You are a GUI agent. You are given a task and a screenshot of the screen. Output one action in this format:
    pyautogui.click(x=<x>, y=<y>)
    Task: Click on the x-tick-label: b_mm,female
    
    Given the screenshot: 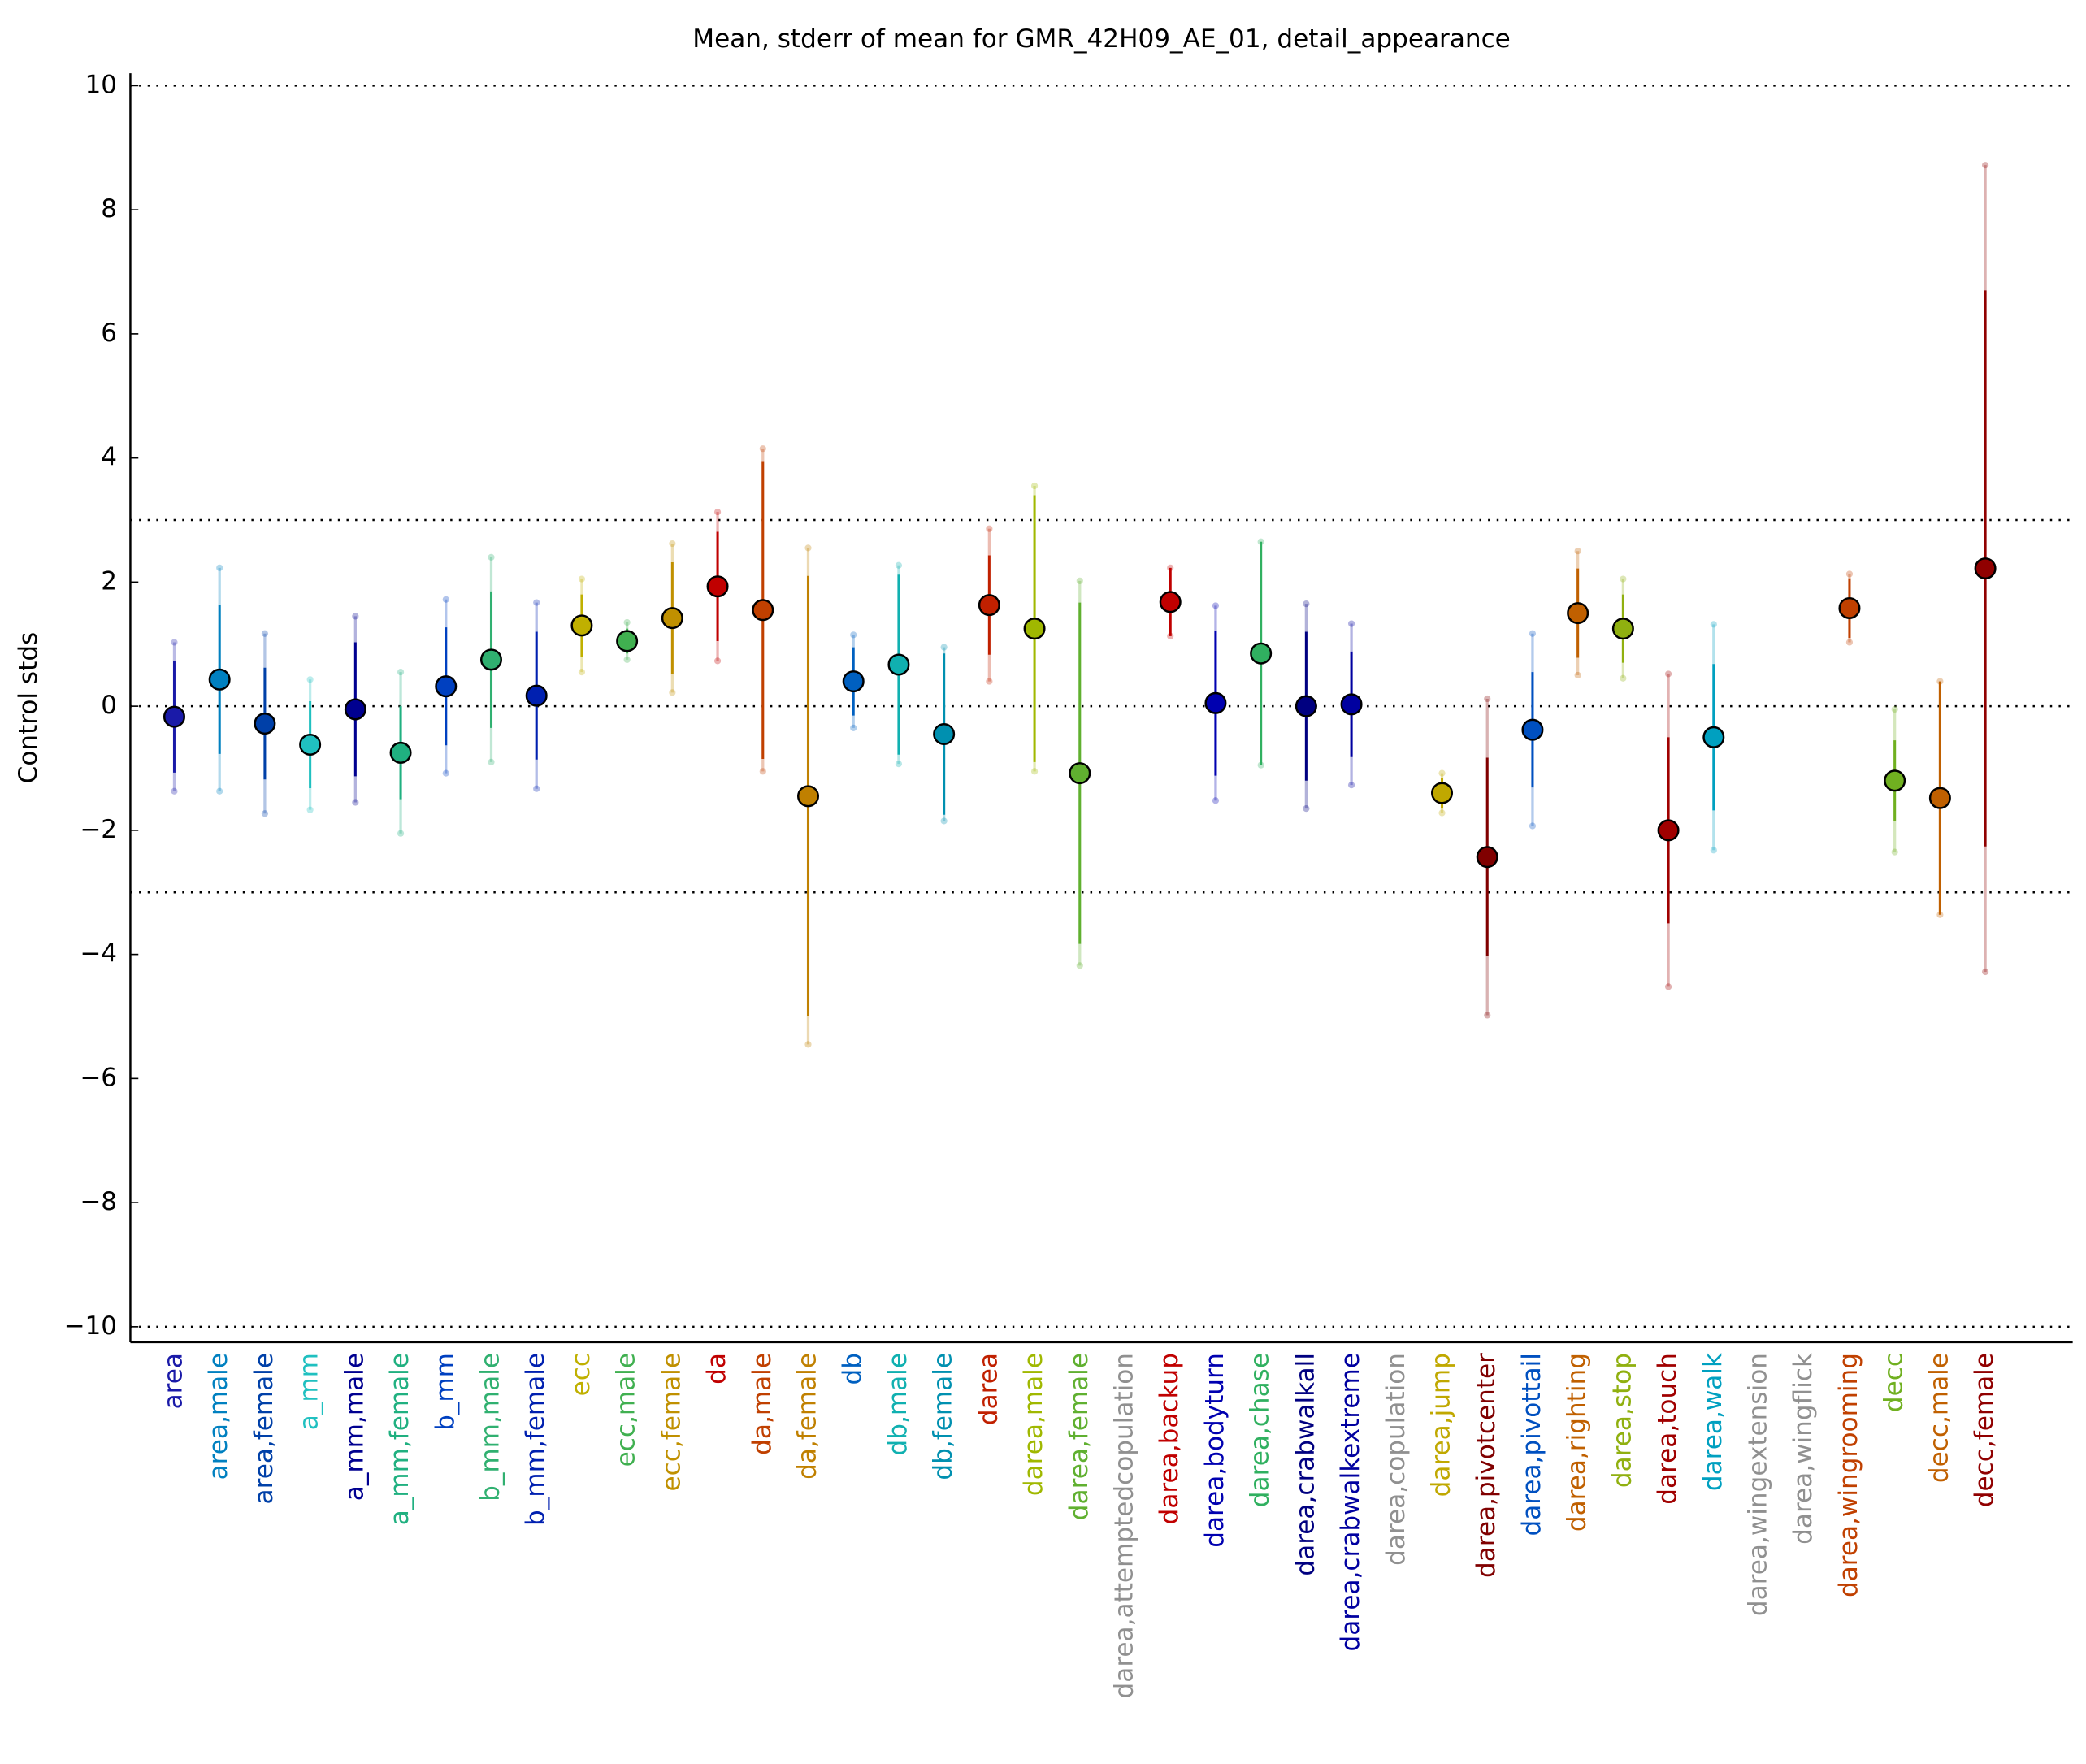 What is the action you would take?
    pyautogui.click(x=535, y=1439)
    